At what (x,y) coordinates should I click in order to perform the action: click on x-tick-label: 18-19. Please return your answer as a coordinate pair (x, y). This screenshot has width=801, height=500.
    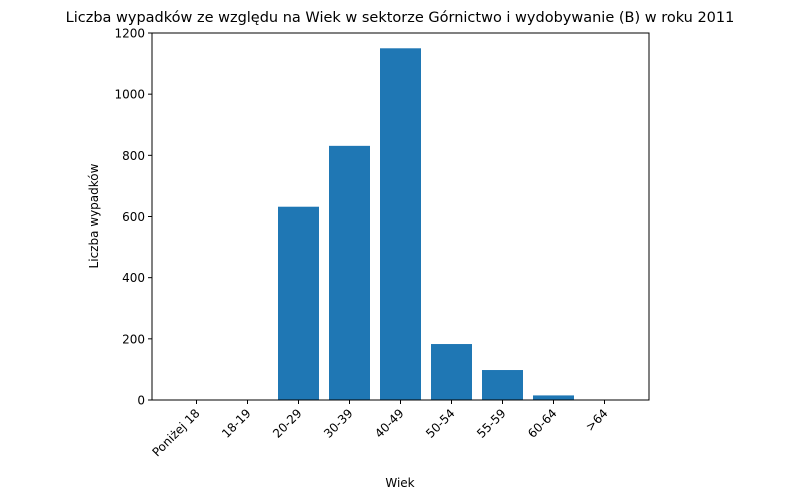
    Looking at the image, I should click on (236, 423).